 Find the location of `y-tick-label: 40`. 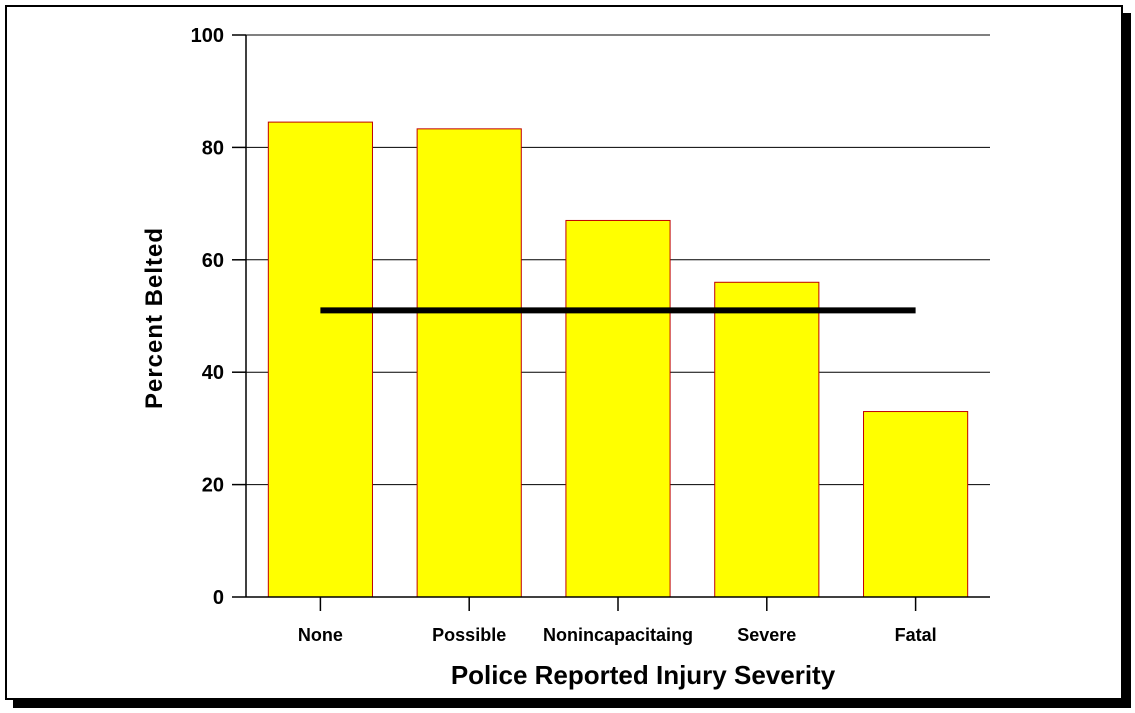

y-tick-label: 40 is located at coordinates (213, 373).